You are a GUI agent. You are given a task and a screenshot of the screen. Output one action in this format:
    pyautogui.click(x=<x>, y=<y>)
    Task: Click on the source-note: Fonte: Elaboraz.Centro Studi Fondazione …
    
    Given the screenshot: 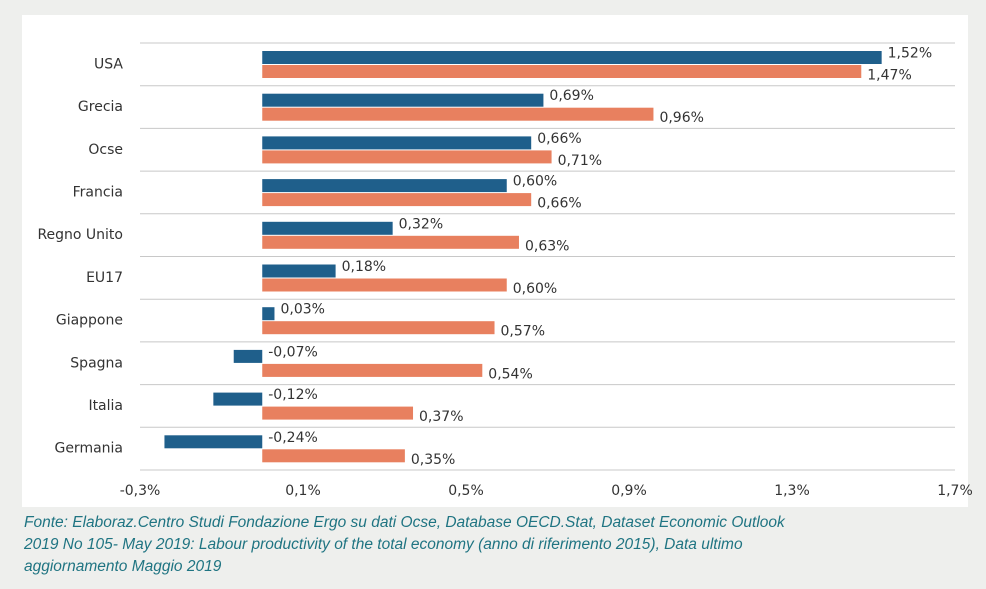 What is the action you would take?
    pyautogui.click(x=405, y=522)
    